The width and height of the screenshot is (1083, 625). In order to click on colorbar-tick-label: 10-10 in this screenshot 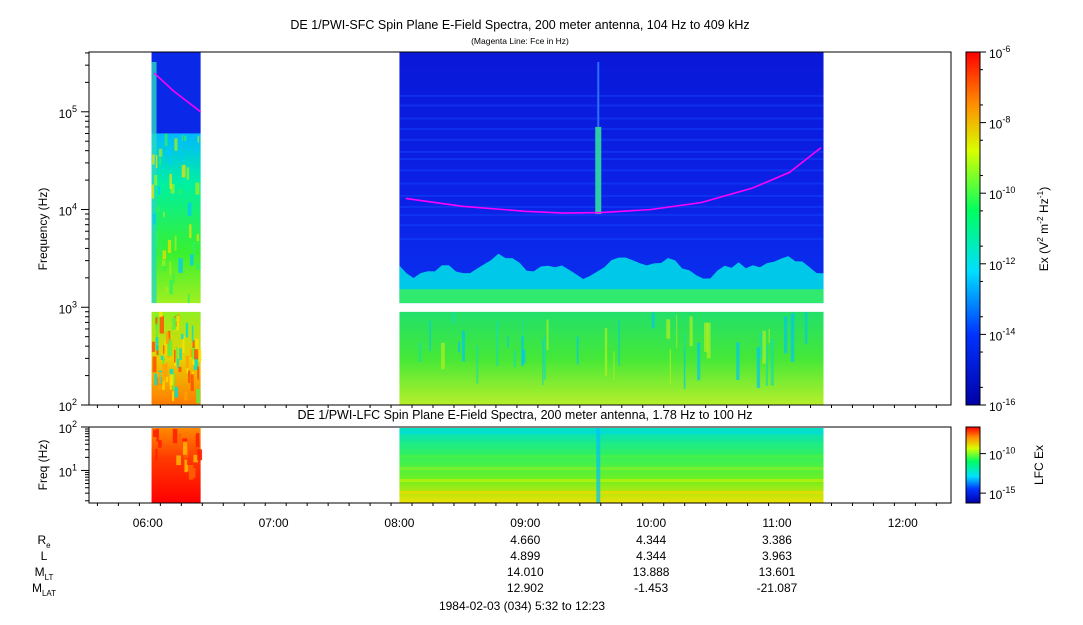, I will do `click(1002, 454)`.